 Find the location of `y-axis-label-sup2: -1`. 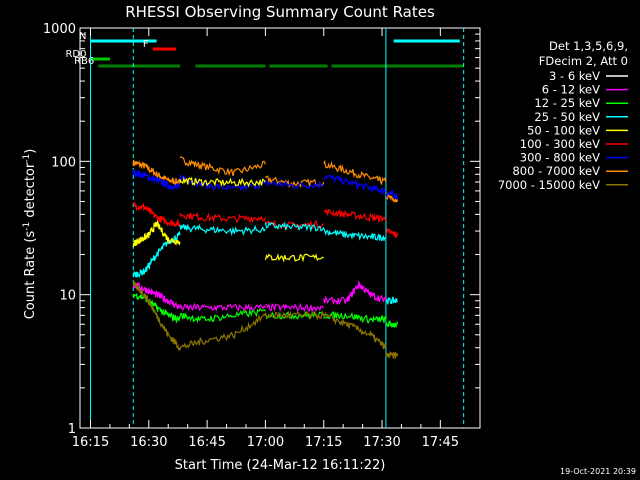

y-axis-label-sup2: -1 is located at coordinates (27, 158).